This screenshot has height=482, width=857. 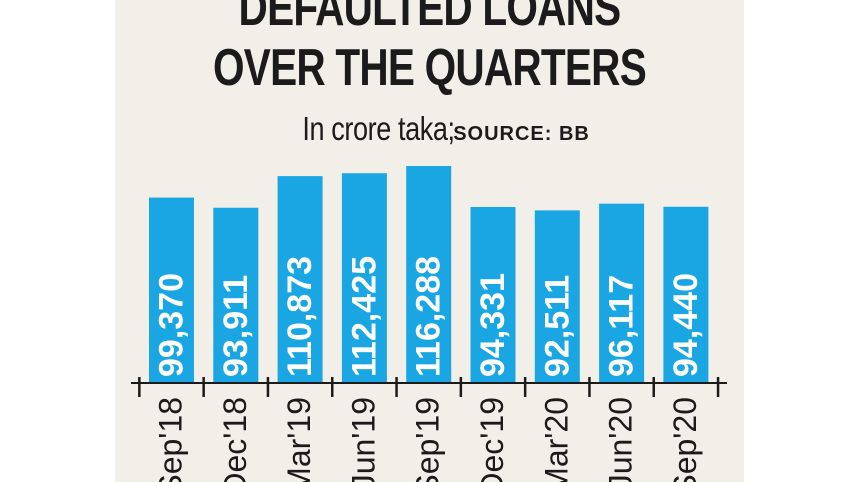 What do you see at coordinates (428, 439) in the screenshot?
I see `x-tick-label: Sep'19` at bounding box center [428, 439].